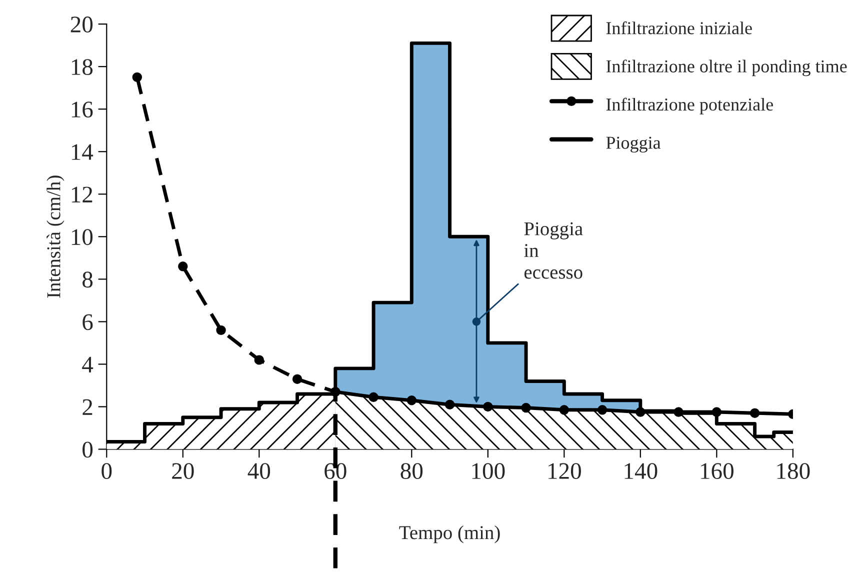  Describe the element at coordinates (335, 471) in the screenshot. I see `x-tick-label: 60` at that location.